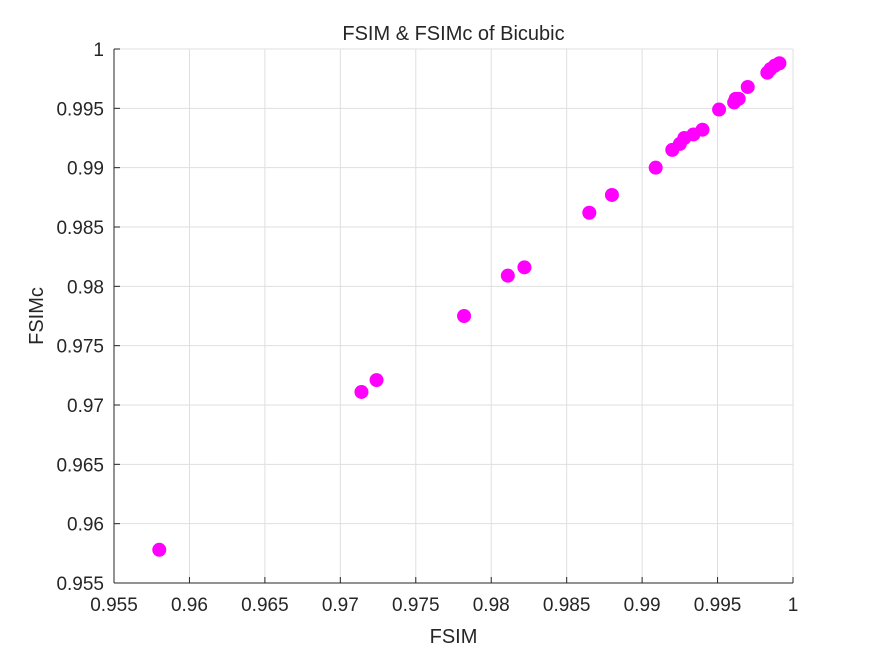 This screenshot has height=656, width=875. I want to click on x-tick-label: 0.975, so click(416, 605).